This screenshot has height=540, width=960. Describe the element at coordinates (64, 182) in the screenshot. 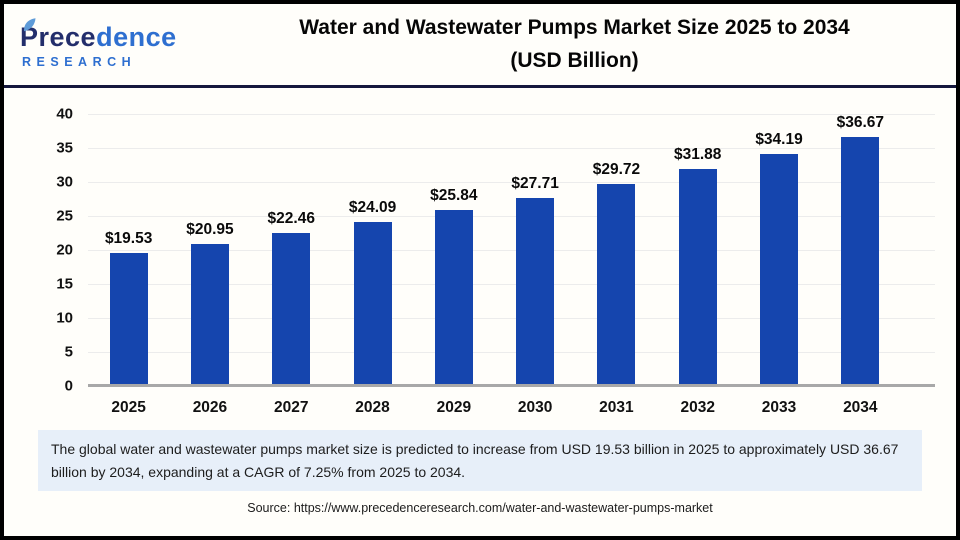

I see `y-tick-label: 30` at that location.